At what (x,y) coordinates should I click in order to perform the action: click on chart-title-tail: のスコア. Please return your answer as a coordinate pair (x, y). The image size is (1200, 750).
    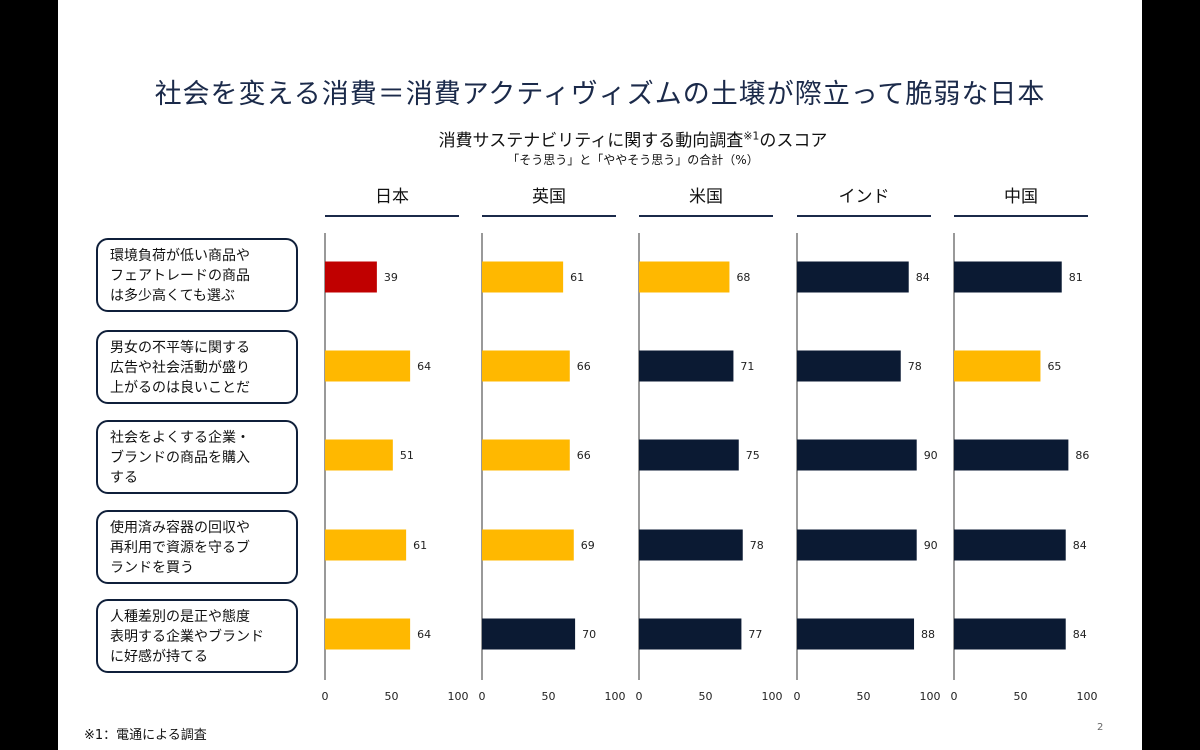
    Looking at the image, I should click on (793, 141).